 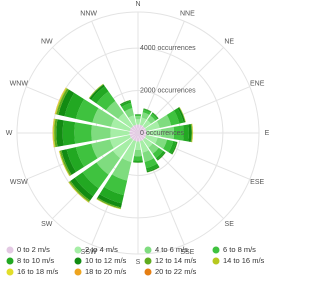 I want to click on legend-item: 0 to 2 m/s, so click(x=28, y=249).